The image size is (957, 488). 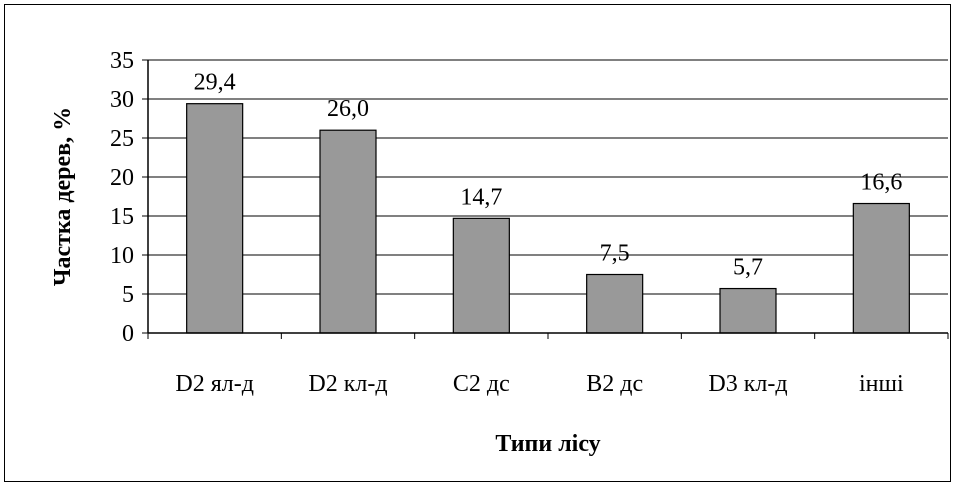 I want to click on data-label: 29,4, so click(x=215, y=83).